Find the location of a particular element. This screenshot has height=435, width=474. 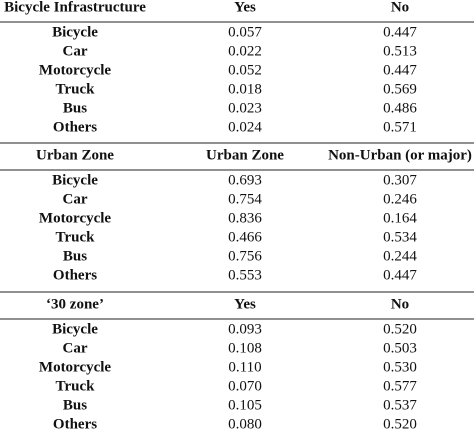

header-cell: ‘30 zone’ is located at coordinates (75, 304).